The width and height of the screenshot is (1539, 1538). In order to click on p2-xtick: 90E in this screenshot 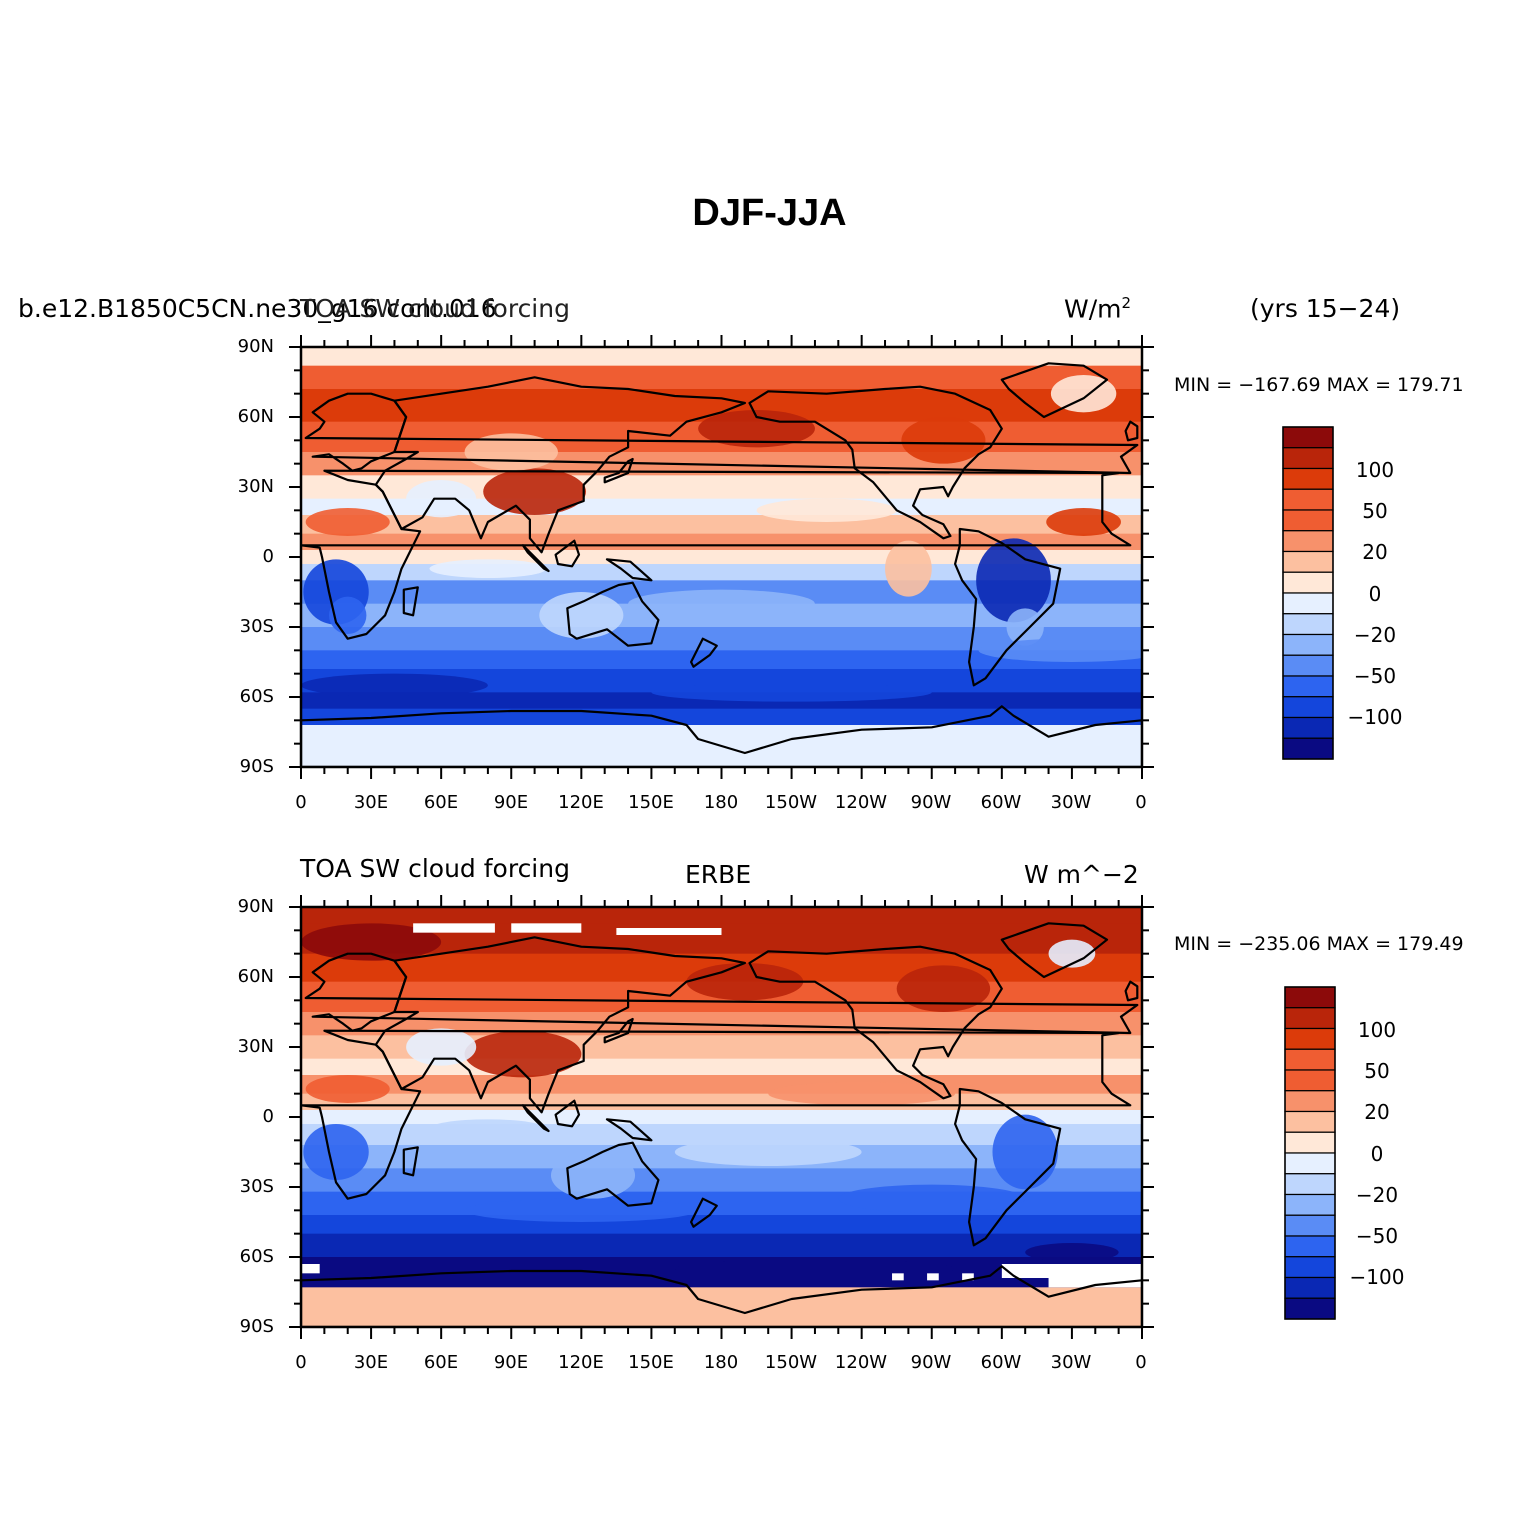, I will do `click(511, 1362)`.